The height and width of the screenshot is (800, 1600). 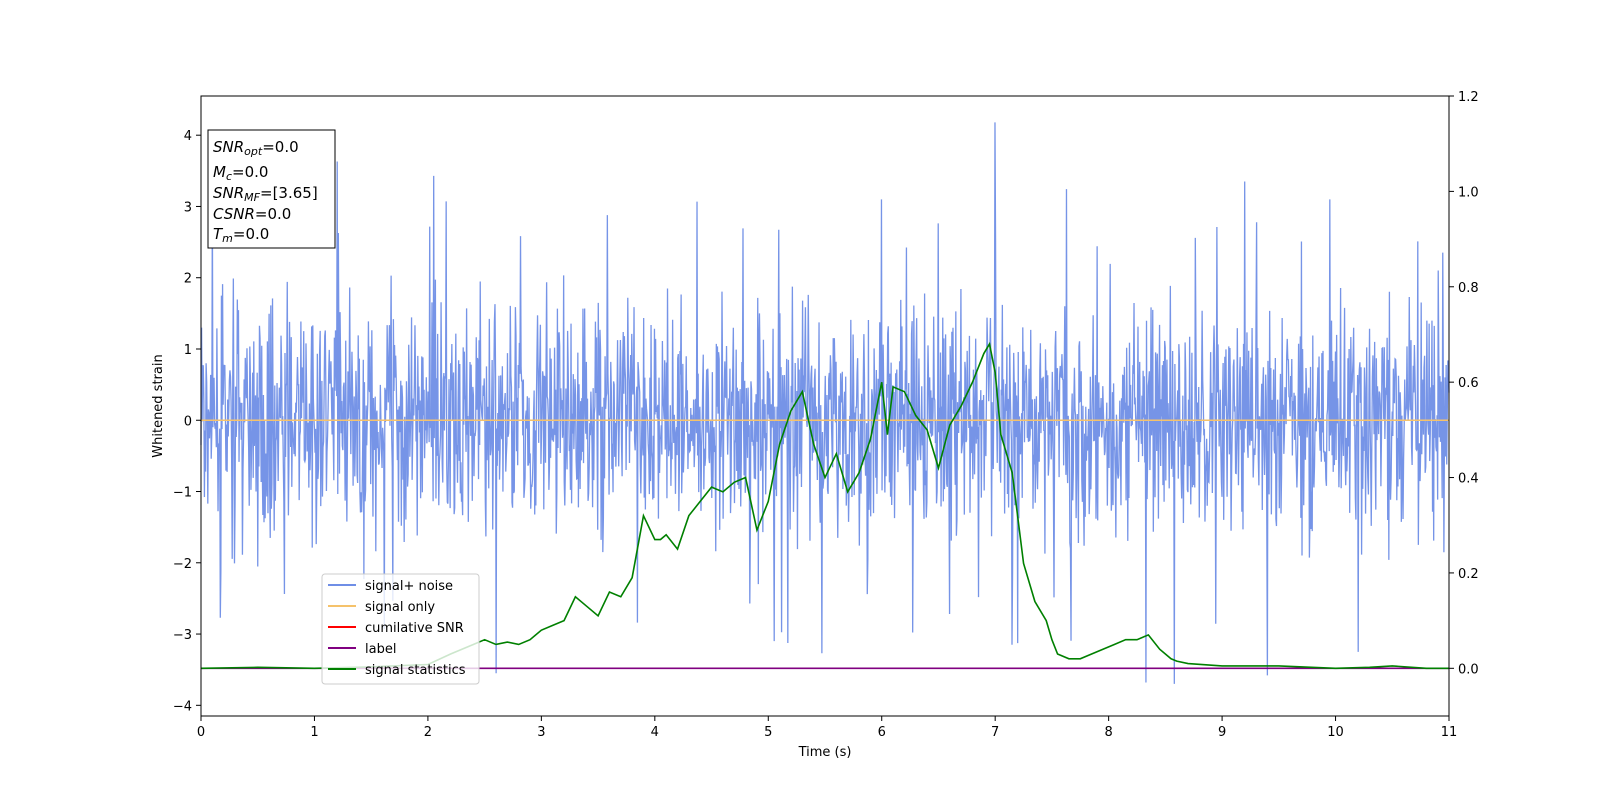 What do you see at coordinates (273, 214) in the screenshot?
I see `info-csnr-value: =0.0` at bounding box center [273, 214].